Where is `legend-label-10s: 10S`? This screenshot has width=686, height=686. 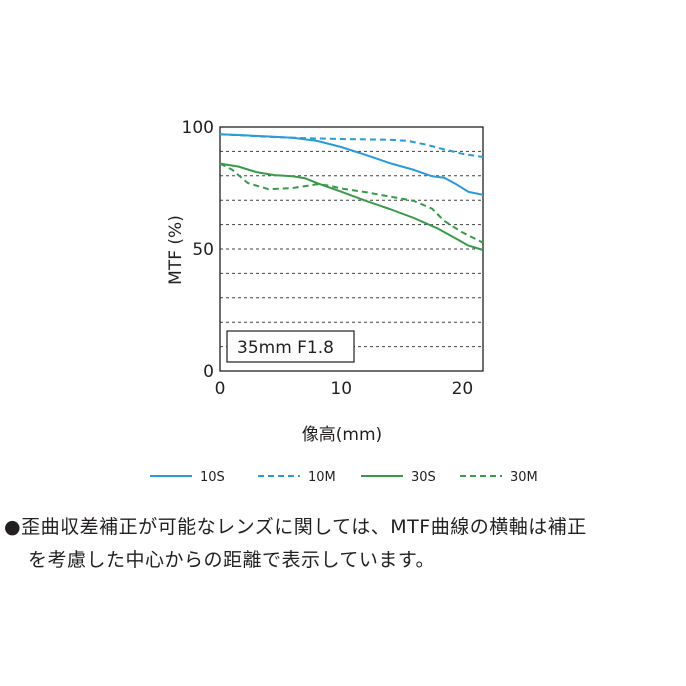
legend-label-10s: 10S is located at coordinates (212, 477).